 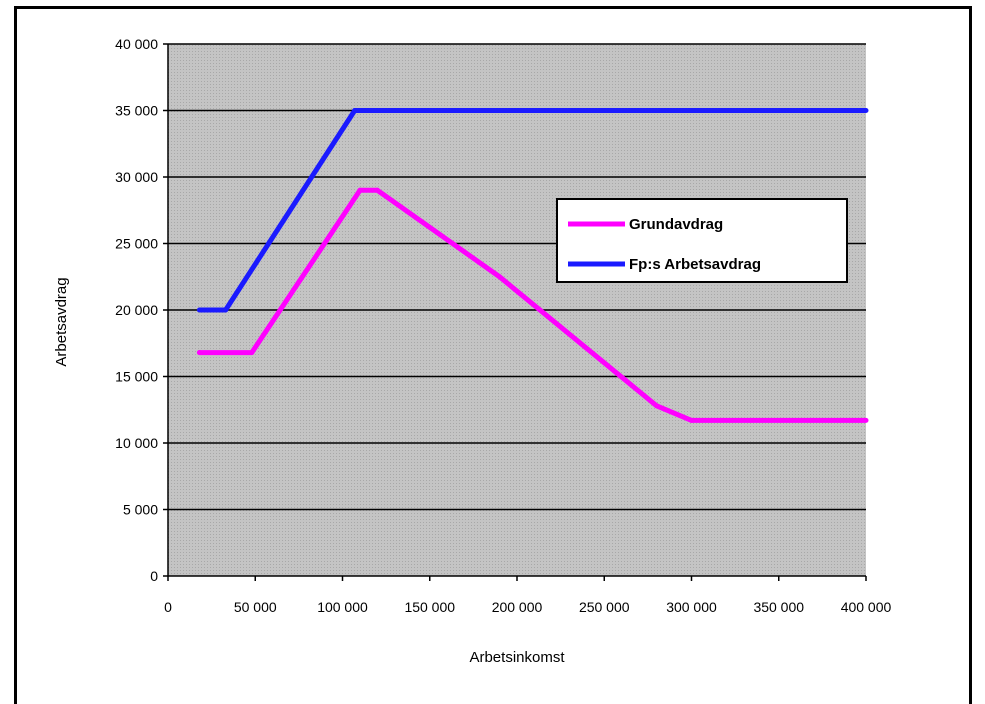 What do you see at coordinates (168, 607) in the screenshot?
I see `x-tick-label-0: 0` at bounding box center [168, 607].